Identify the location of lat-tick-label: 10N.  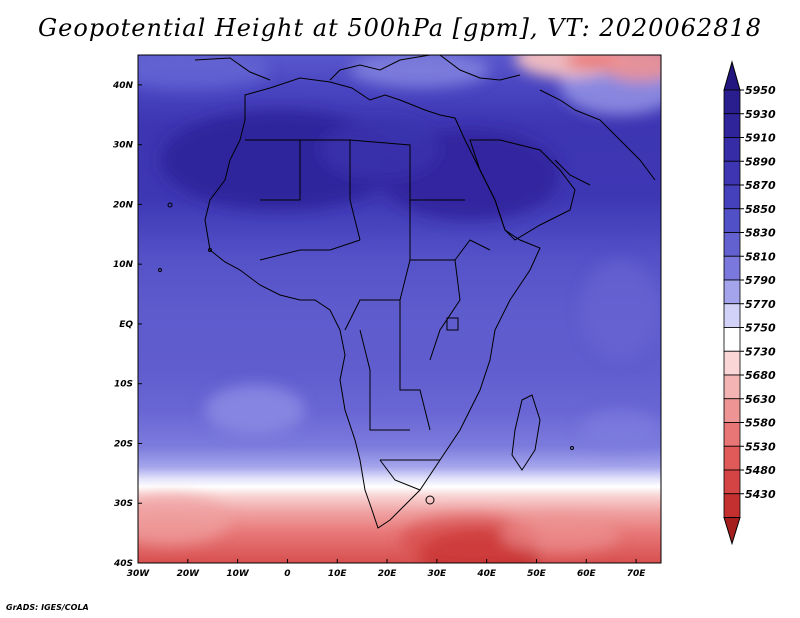
(123, 265).